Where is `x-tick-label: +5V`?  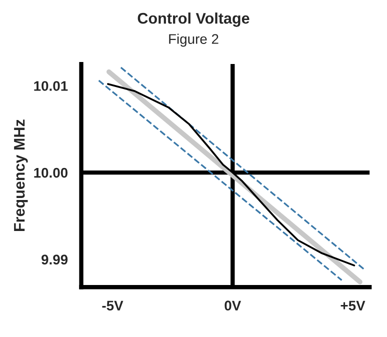 x-tick-label: +5V is located at coordinates (353, 305).